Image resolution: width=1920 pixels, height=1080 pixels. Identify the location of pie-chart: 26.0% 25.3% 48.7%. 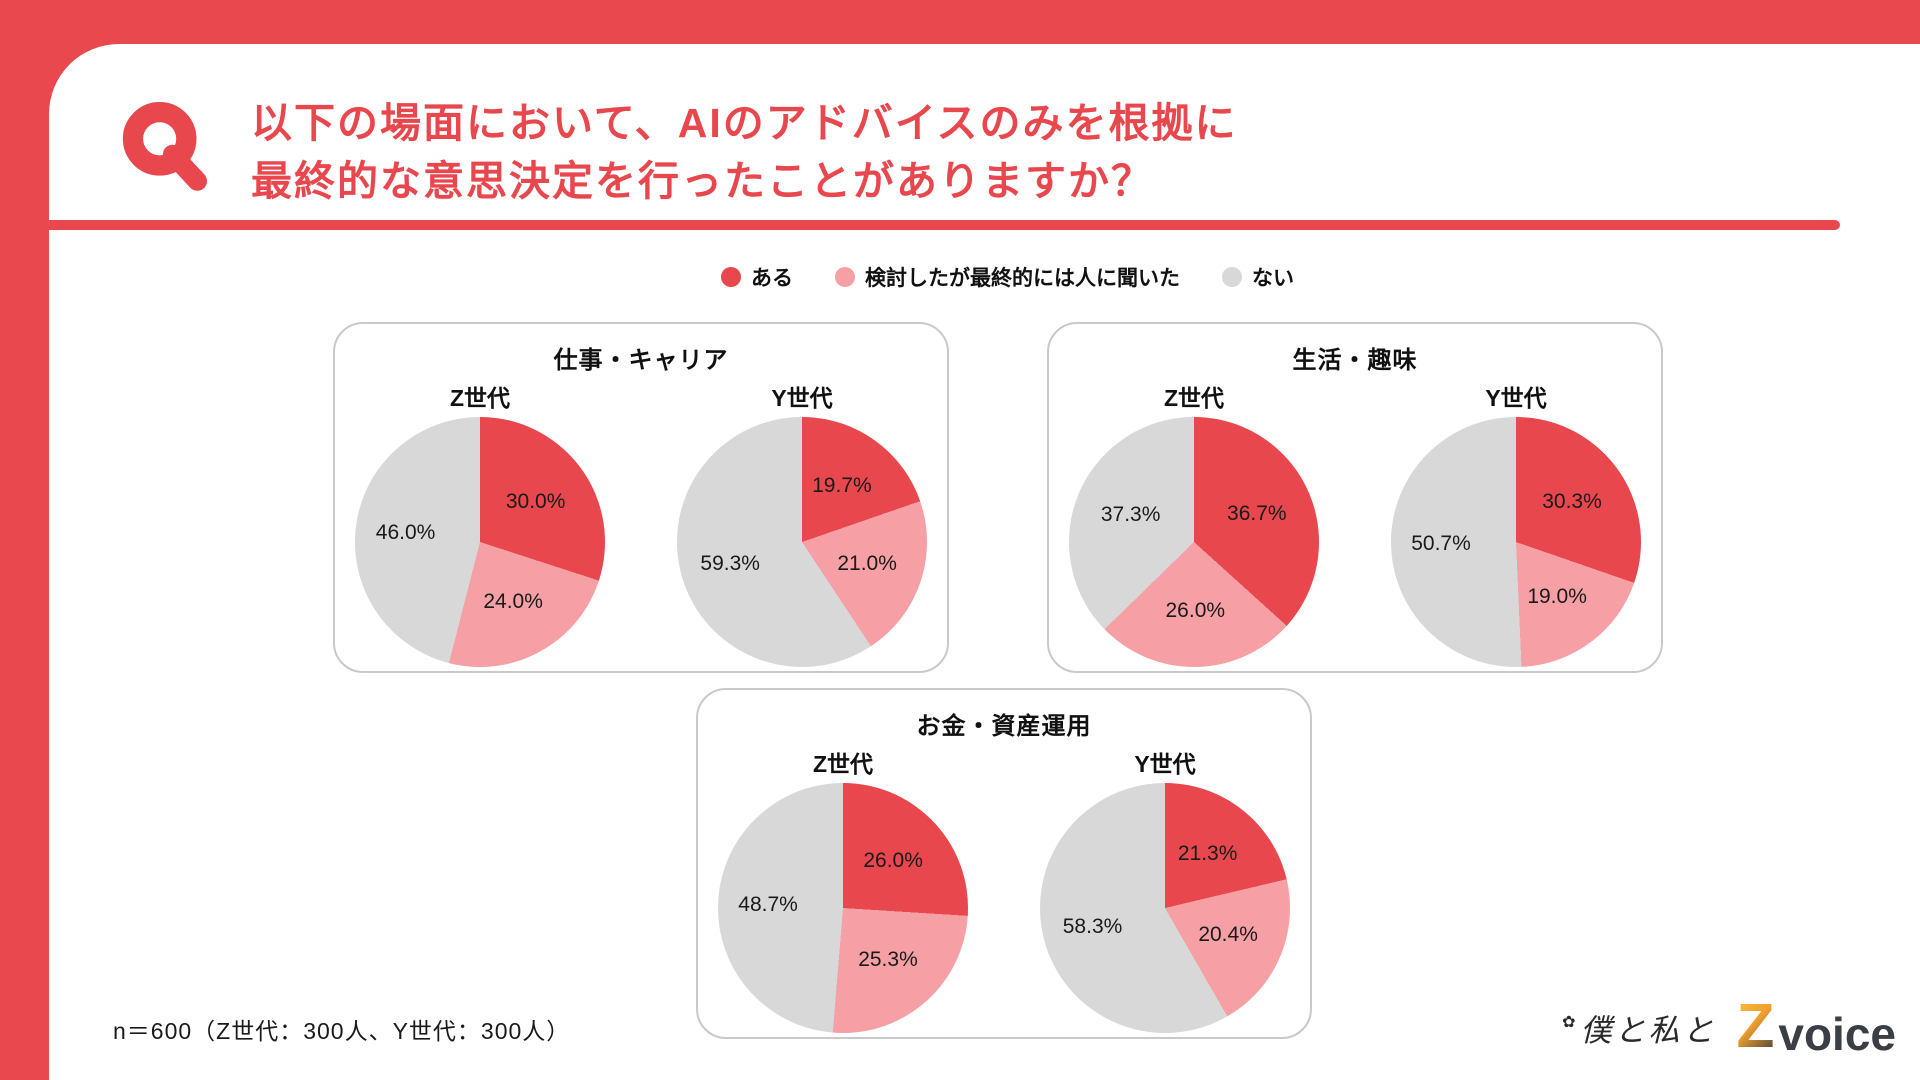
(843, 908).